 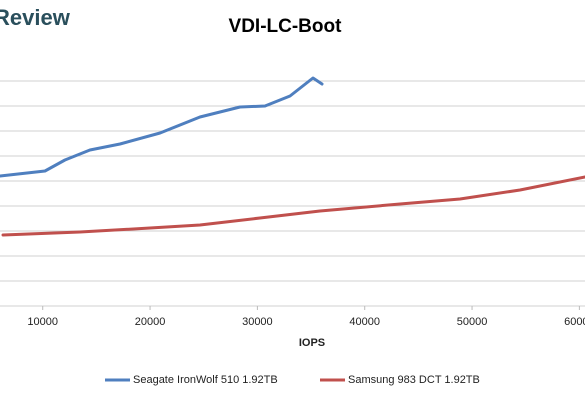 I want to click on chart-title: VDI-LC-Boot, so click(x=286, y=26).